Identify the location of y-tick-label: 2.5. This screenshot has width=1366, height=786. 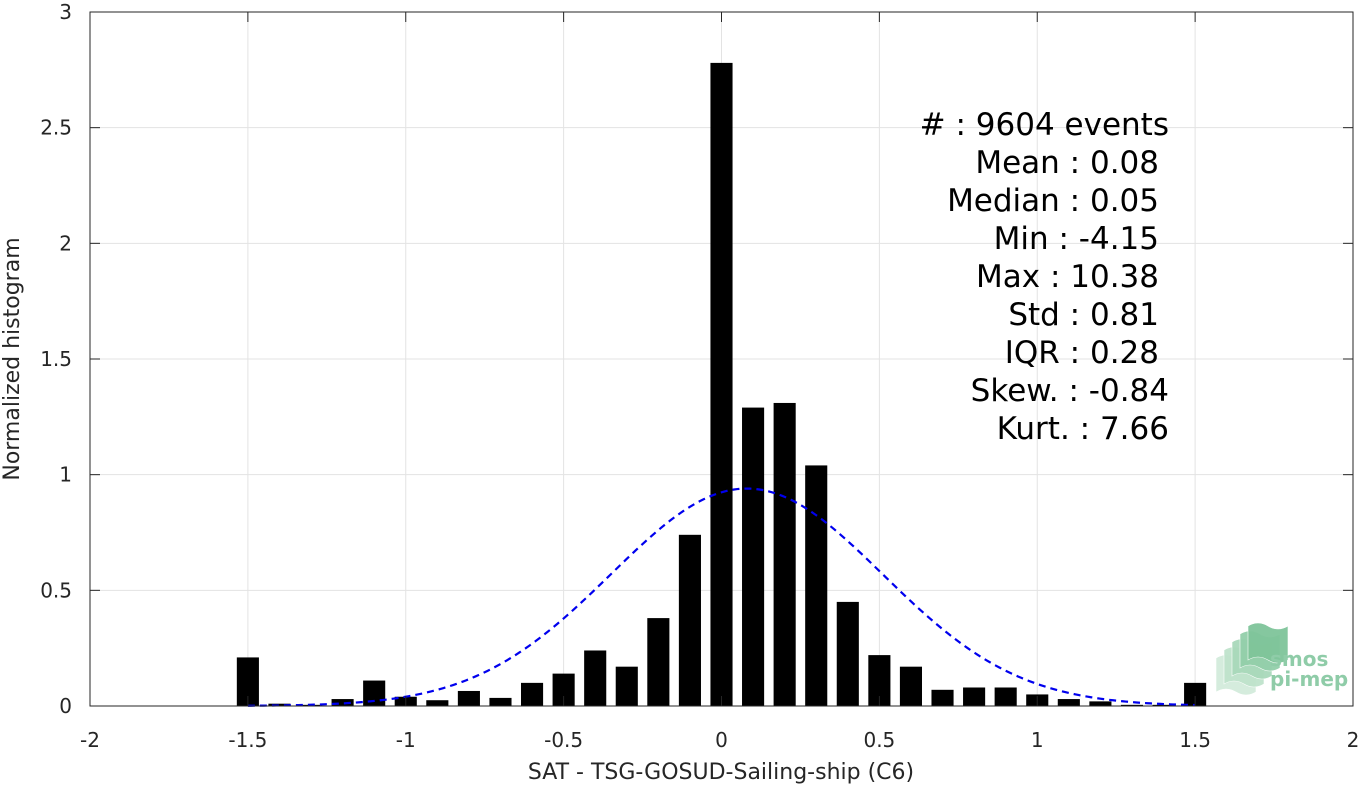
(56, 128).